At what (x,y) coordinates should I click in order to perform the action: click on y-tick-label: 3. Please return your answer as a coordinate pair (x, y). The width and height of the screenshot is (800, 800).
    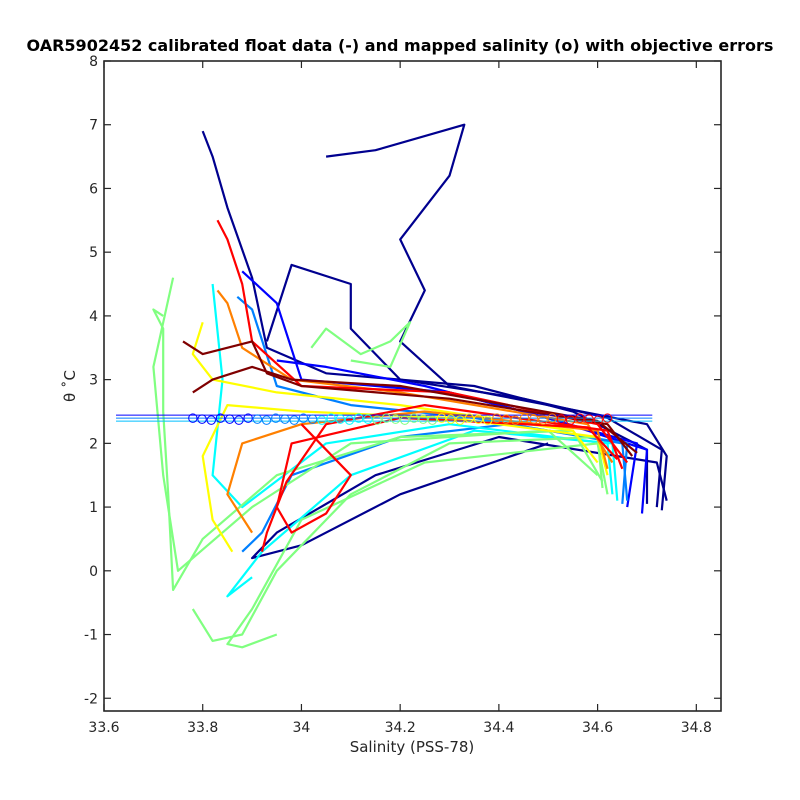
    Looking at the image, I should click on (93, 381).